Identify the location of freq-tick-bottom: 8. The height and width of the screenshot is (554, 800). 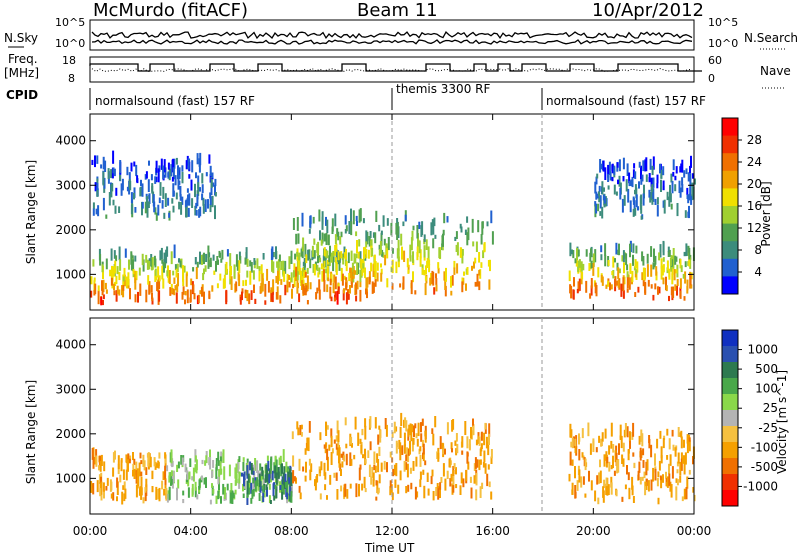
(71, 78).